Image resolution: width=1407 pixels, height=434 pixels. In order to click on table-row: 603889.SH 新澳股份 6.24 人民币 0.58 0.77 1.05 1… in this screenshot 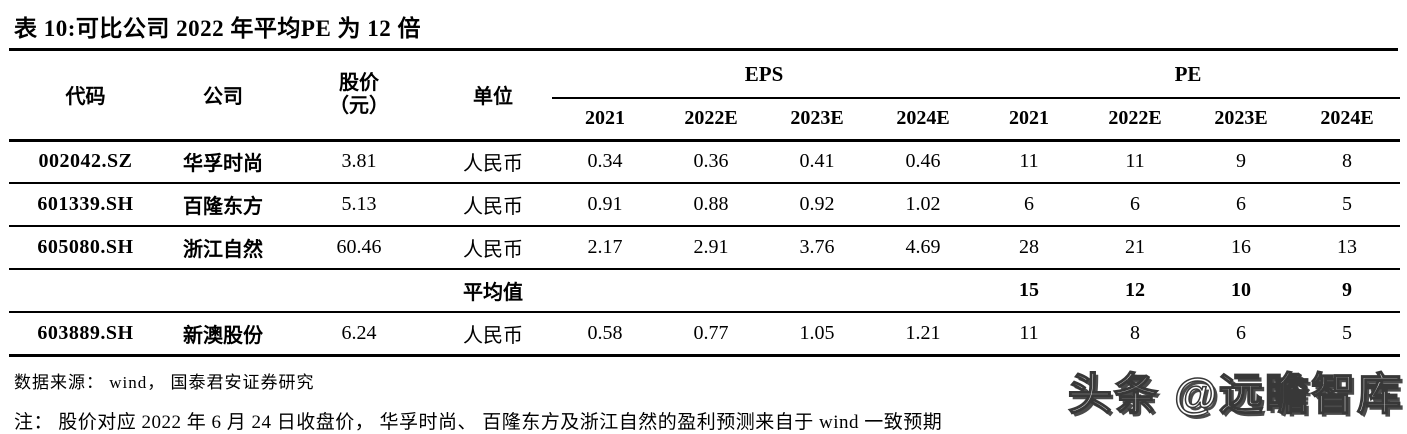, I will do `click(705, 334)`.